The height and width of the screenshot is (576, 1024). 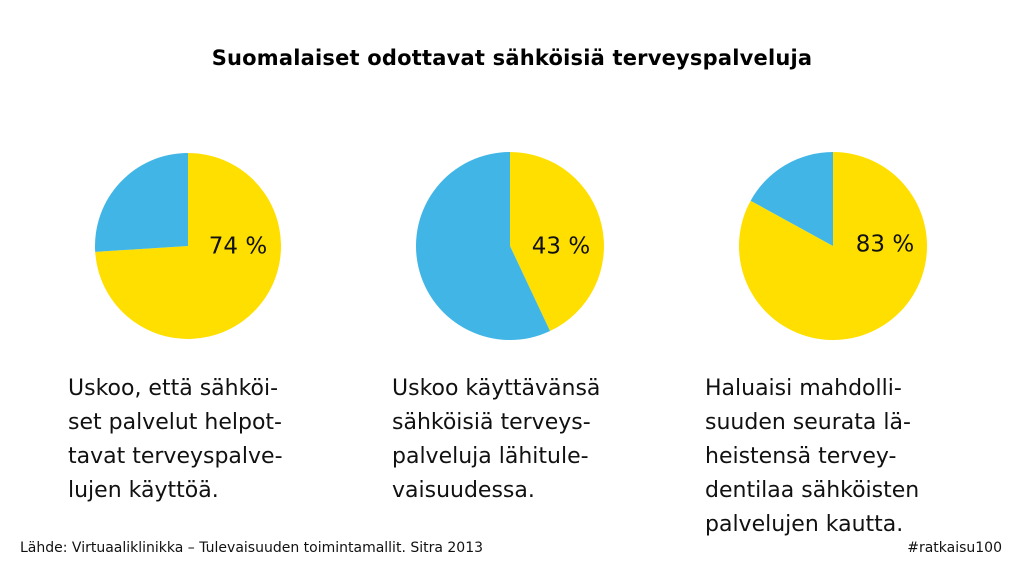 What do you see at coordinates (561, 247) in the screenshot?
I see `pie-2-label: 43 %` at bounding box center [561, 247].